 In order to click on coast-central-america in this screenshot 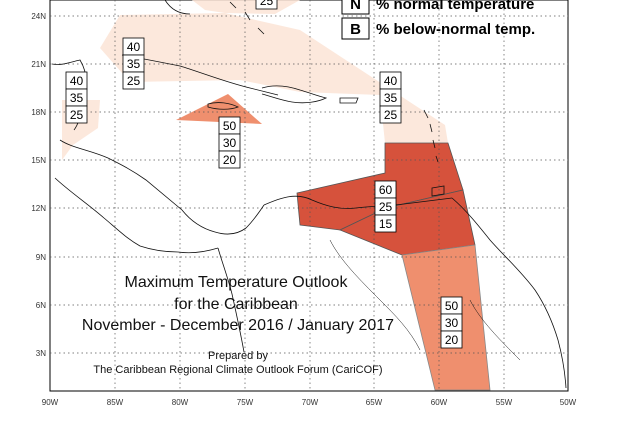, I will do `click(162, 187)`.